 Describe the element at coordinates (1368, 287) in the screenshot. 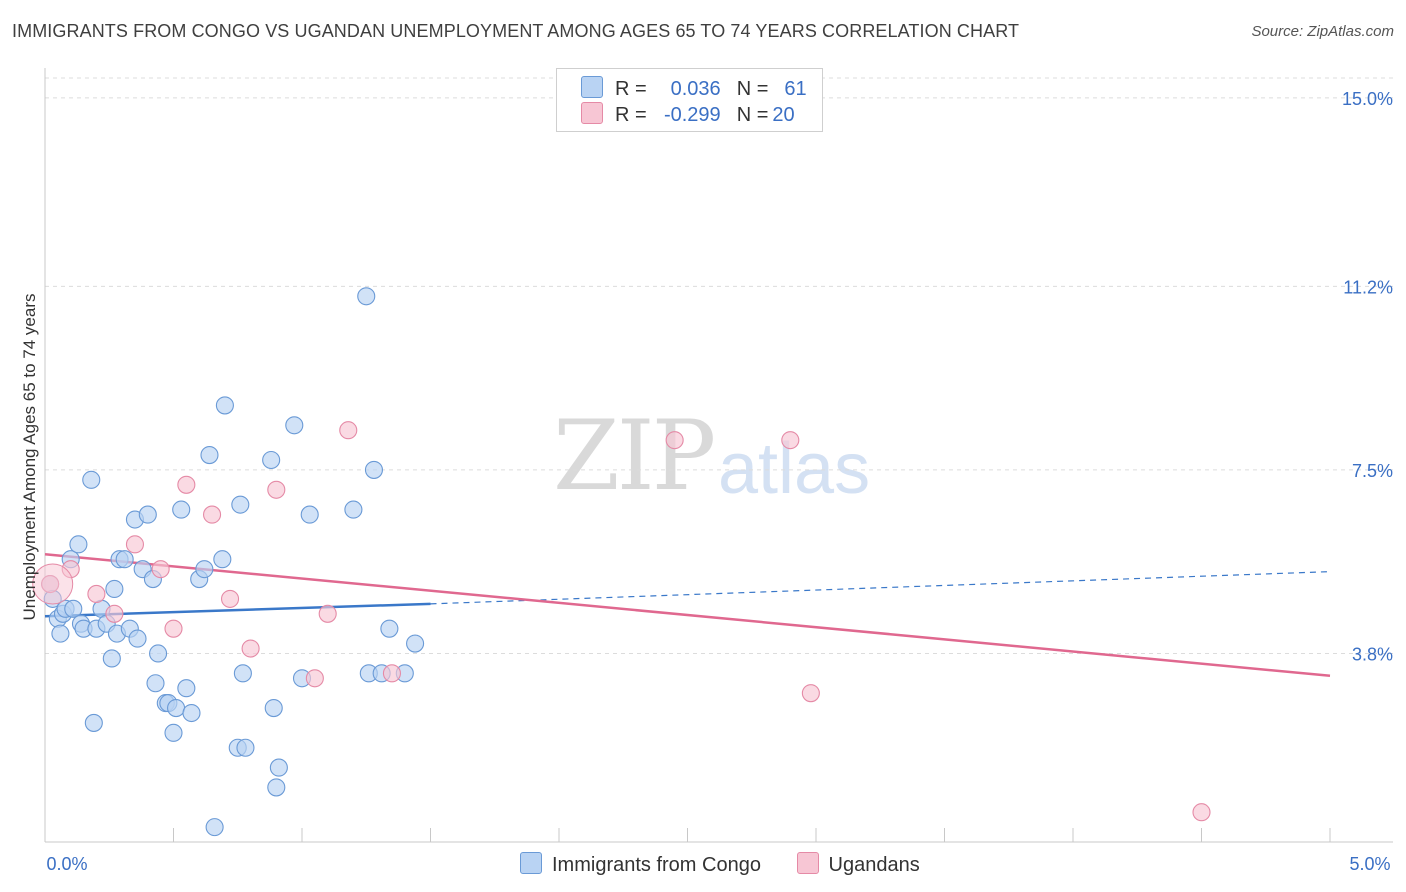

I see `y-tick-label: 11.2%` at that location.